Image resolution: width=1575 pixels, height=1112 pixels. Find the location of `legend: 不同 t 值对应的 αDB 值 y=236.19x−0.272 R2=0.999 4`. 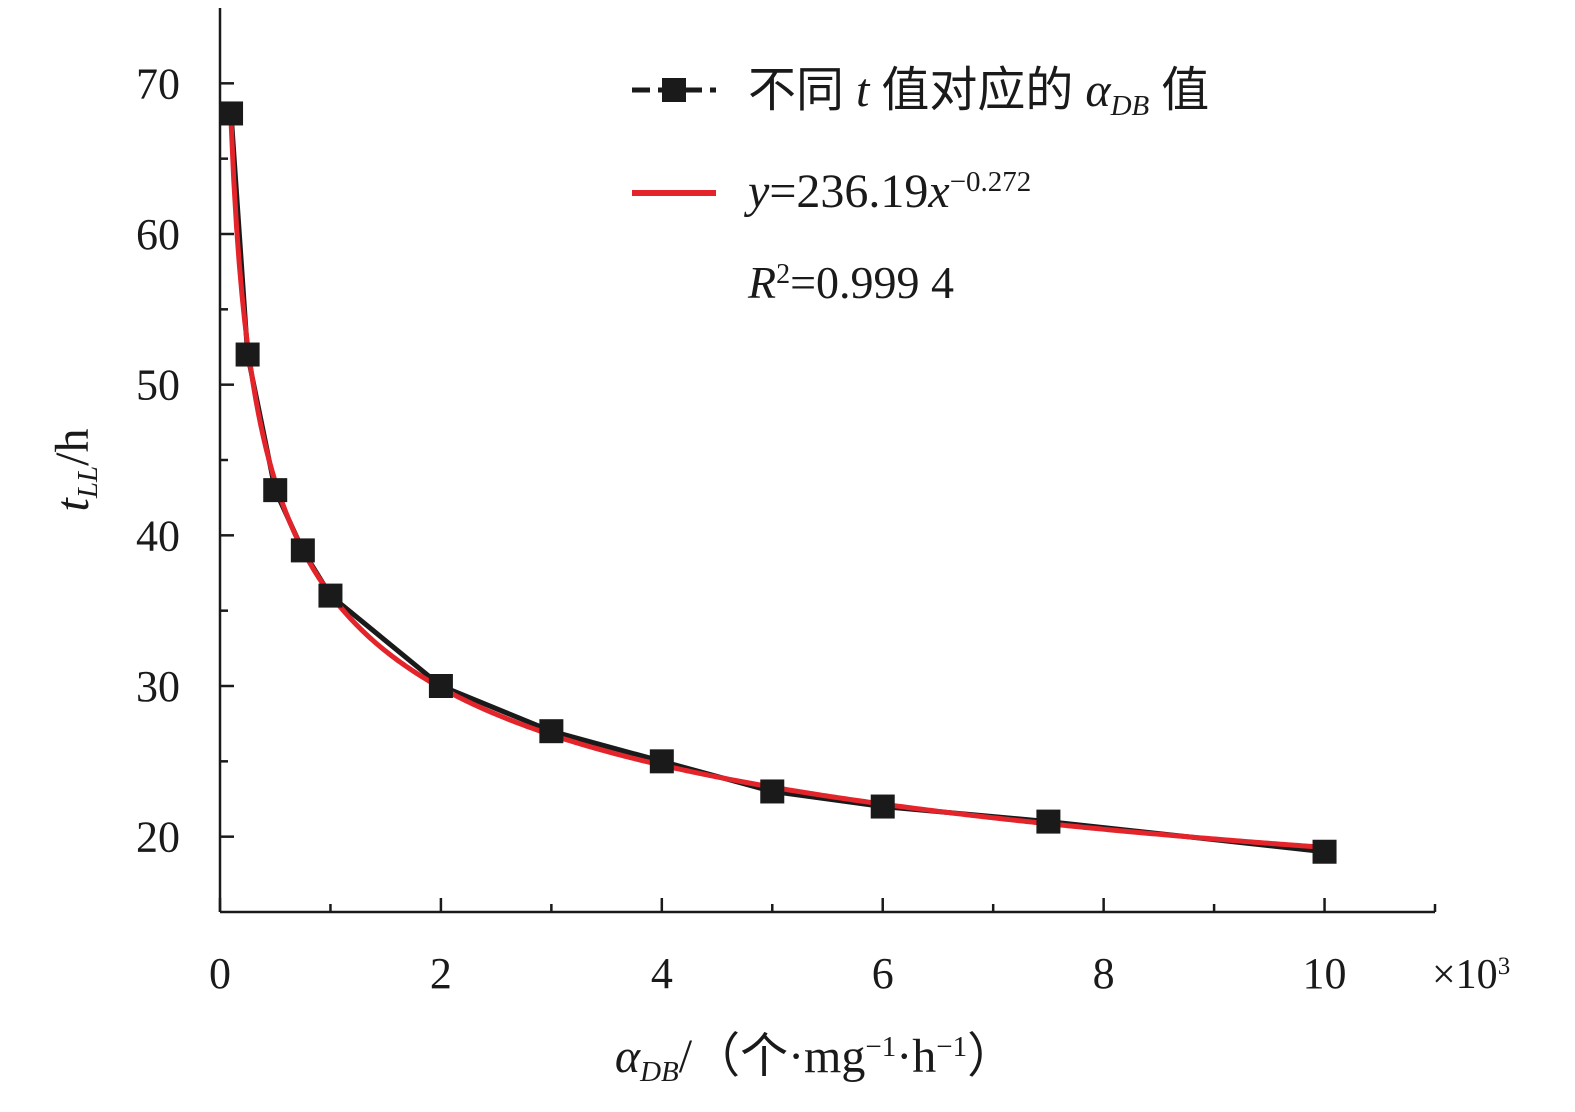

legend: 不同 t 值对应的 αDB 值 y=236.19x−0.272 R2=0.999 4 is located at coordinates (920, 186).